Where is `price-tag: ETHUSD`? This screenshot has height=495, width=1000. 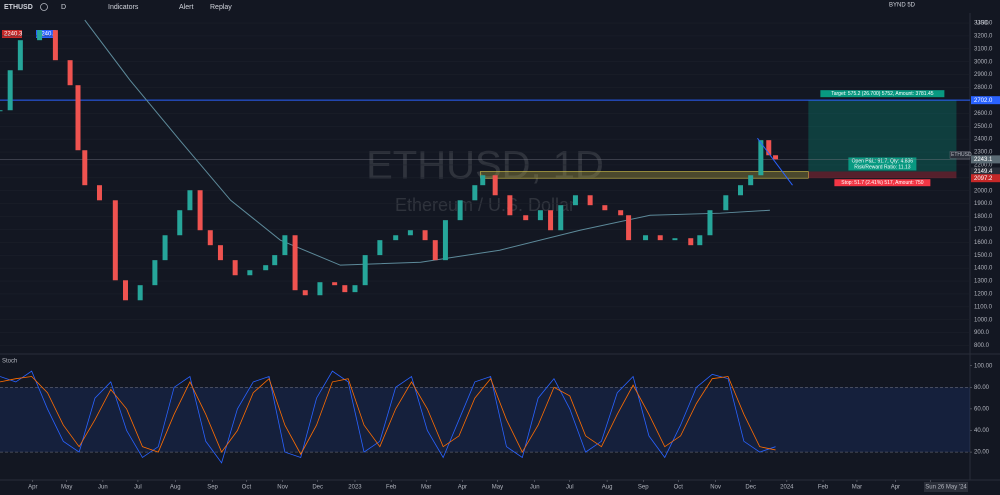
price-tag: ETHUSD is located at coordinates (961, 155).